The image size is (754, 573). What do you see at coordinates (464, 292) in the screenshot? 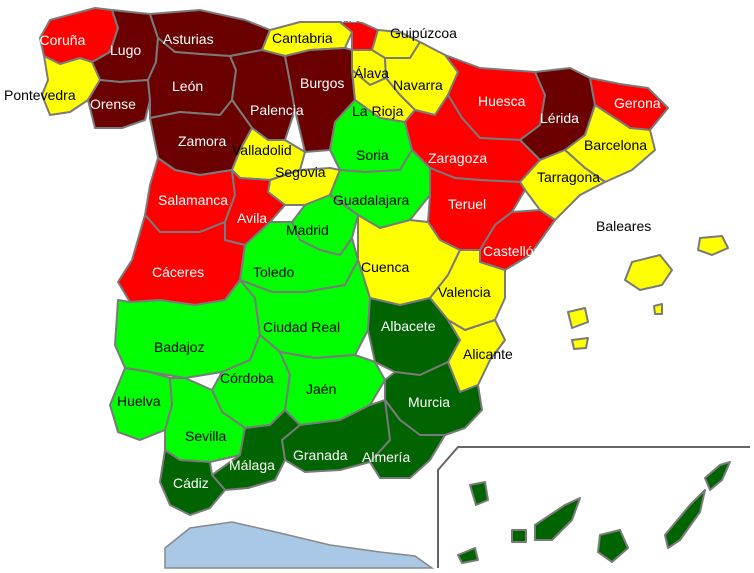
I see `label-valencia: Valencia` at bounding box center [464, 292].